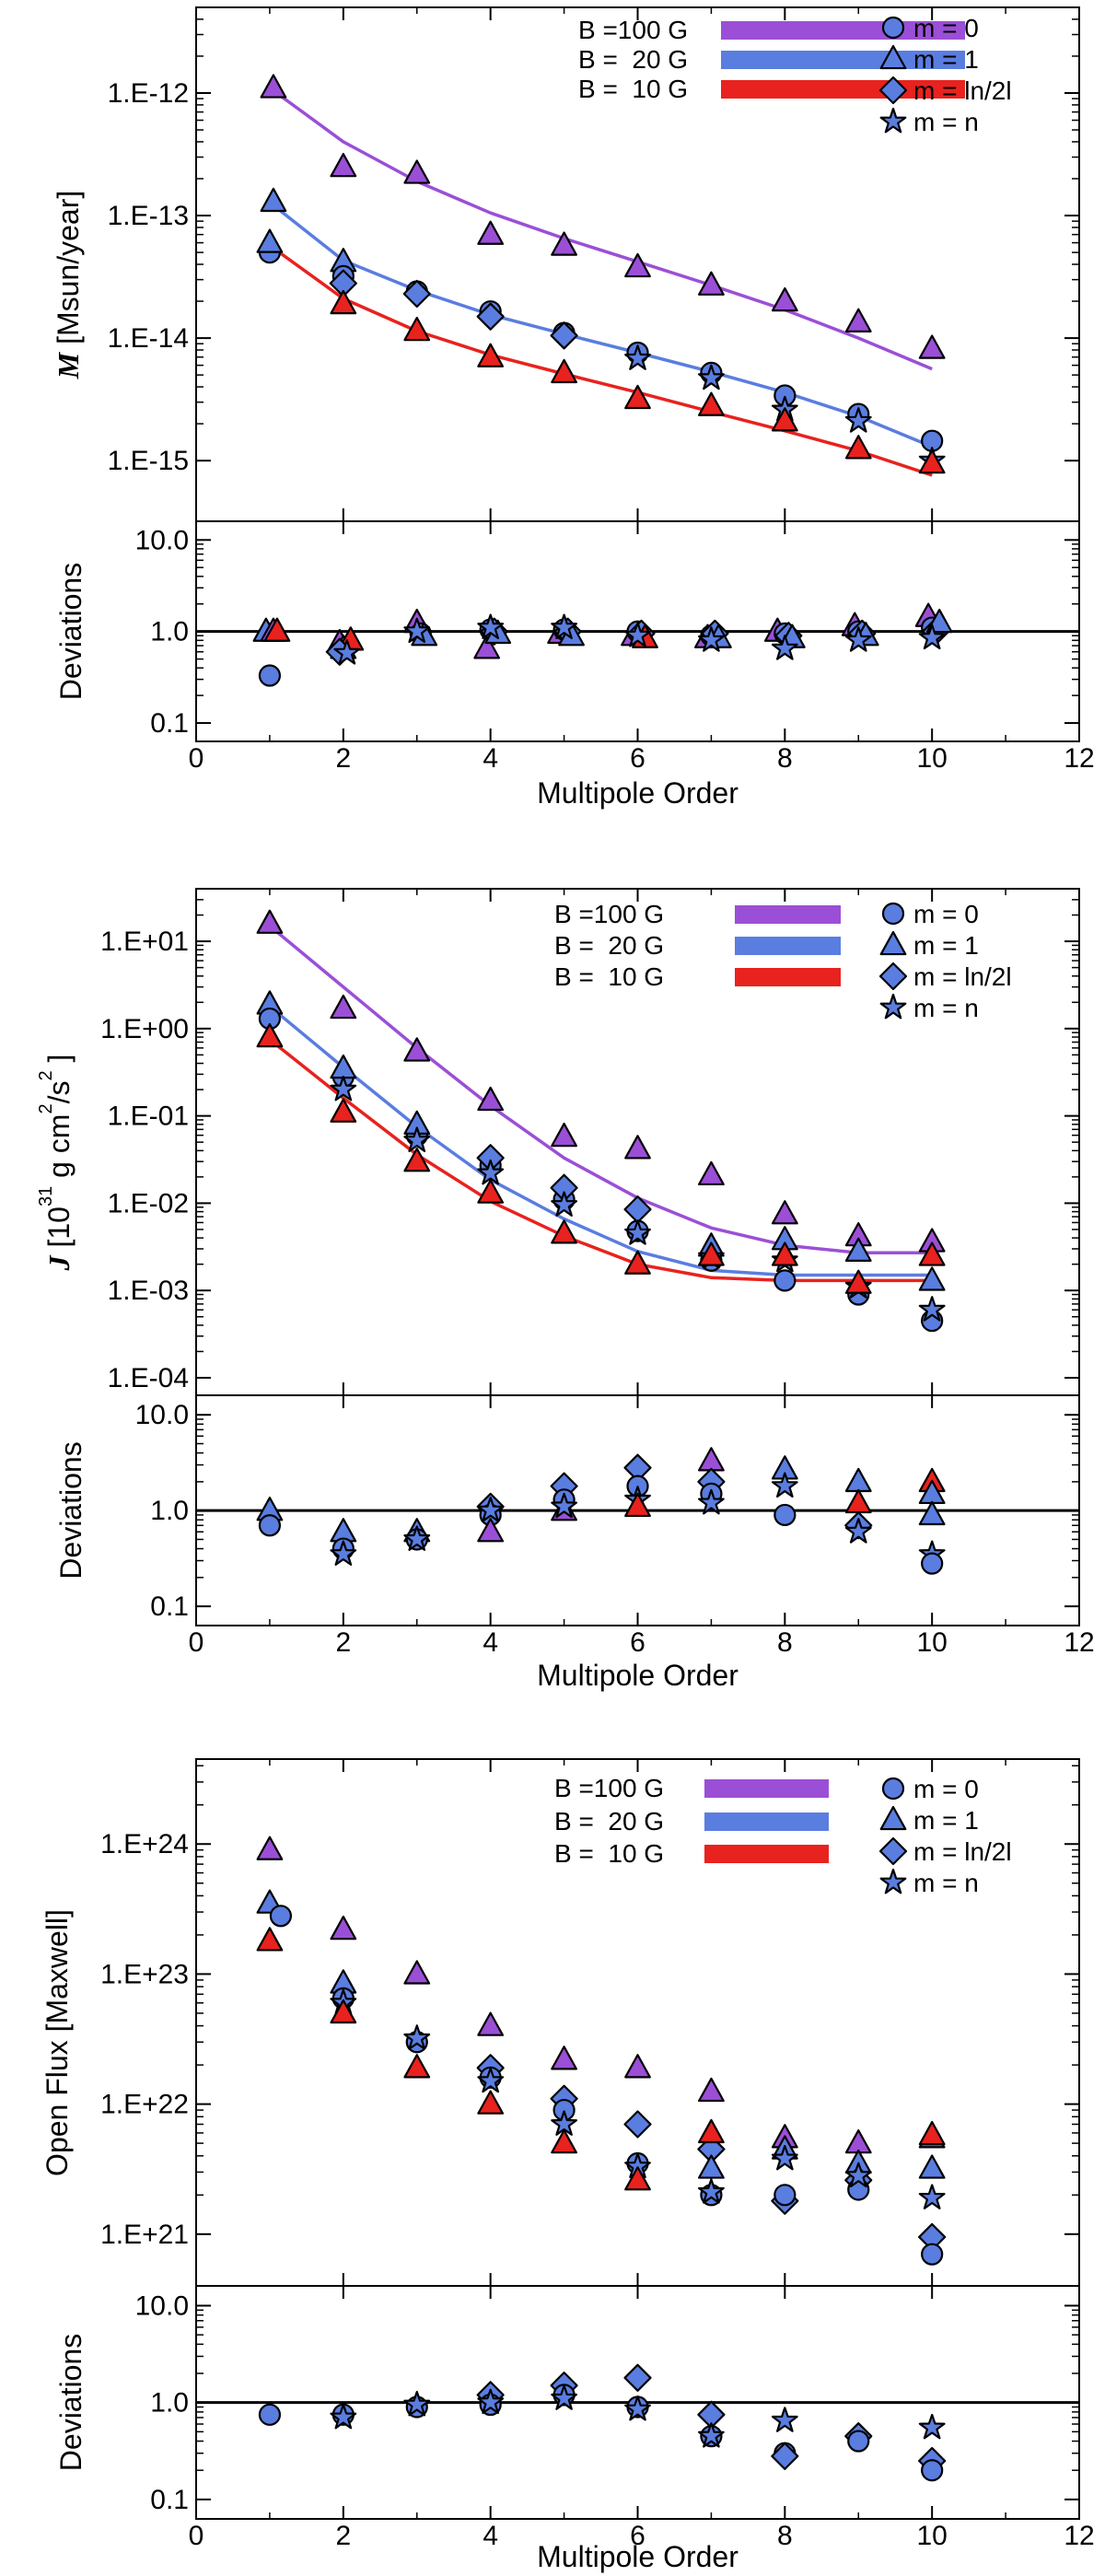 The width and height of the screenshot is (1105, 2576). I want to click on fit-curve-purple, so click(600, 229).